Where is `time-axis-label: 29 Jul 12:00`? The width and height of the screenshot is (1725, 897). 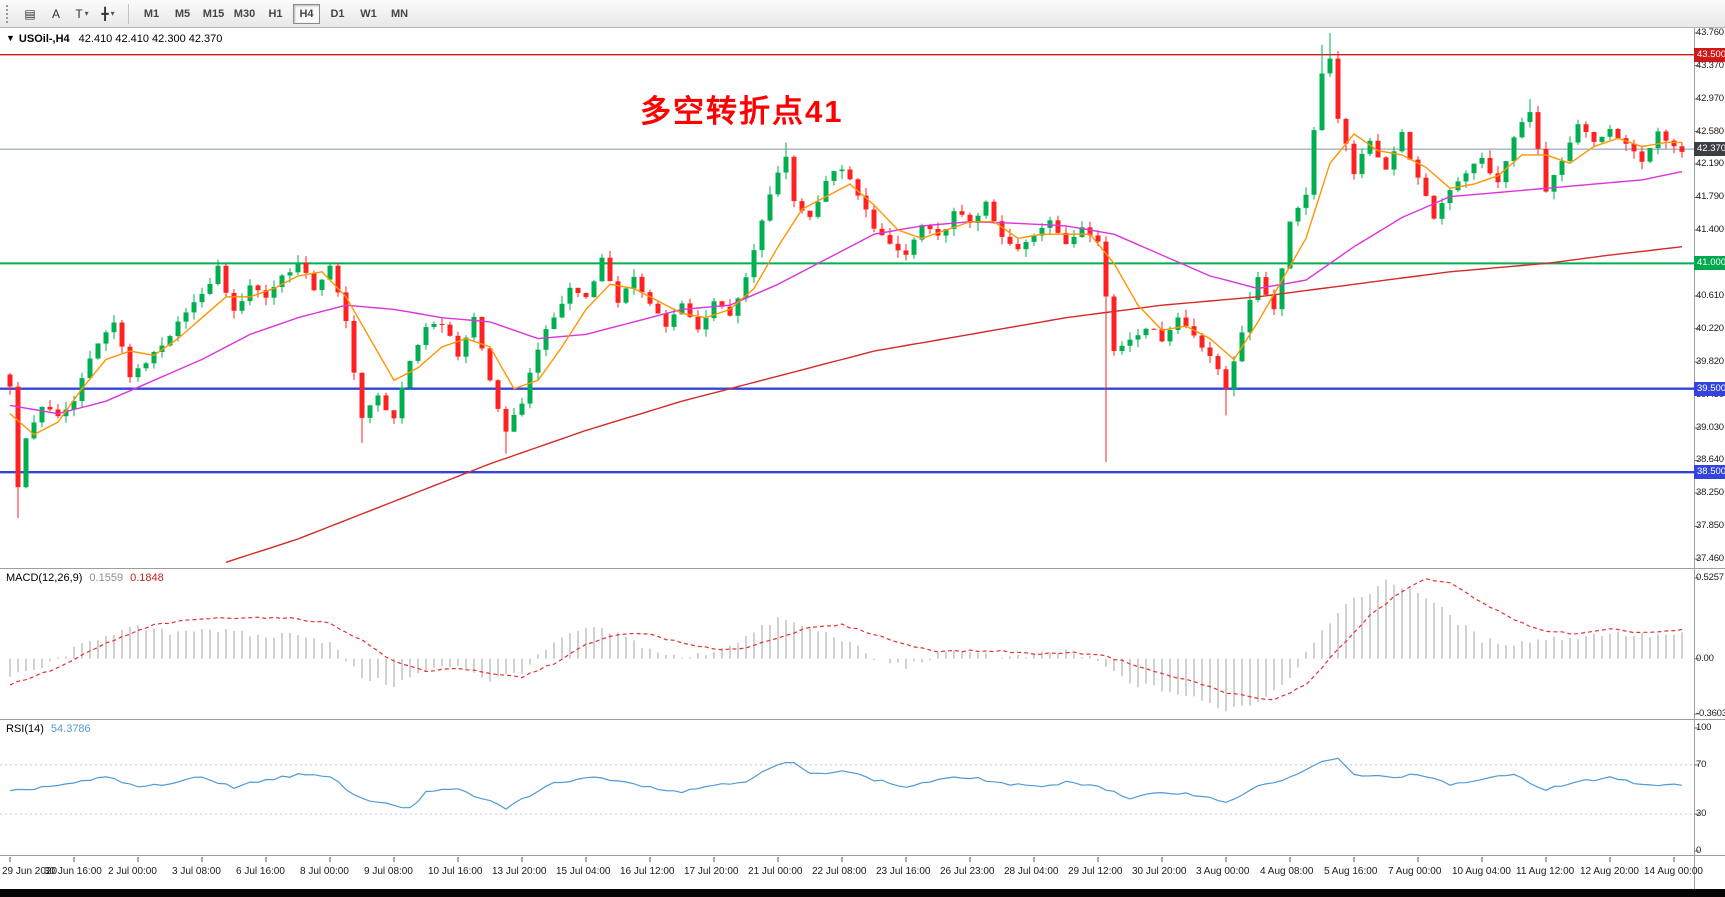 time-axis-label: 29 Jul 12:00 is located at coordinates (1095, 871).